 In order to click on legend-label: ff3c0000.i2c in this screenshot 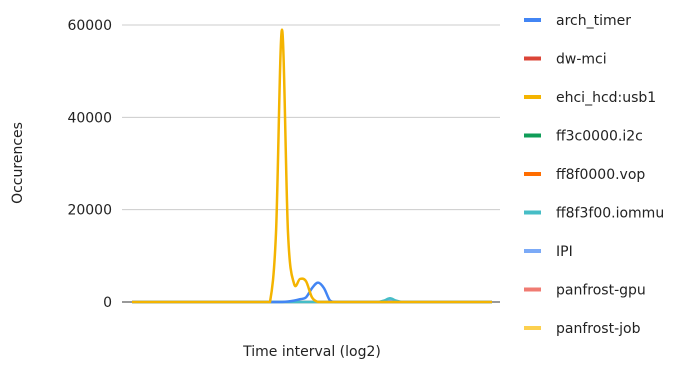, I will do `click(599, 137)`.